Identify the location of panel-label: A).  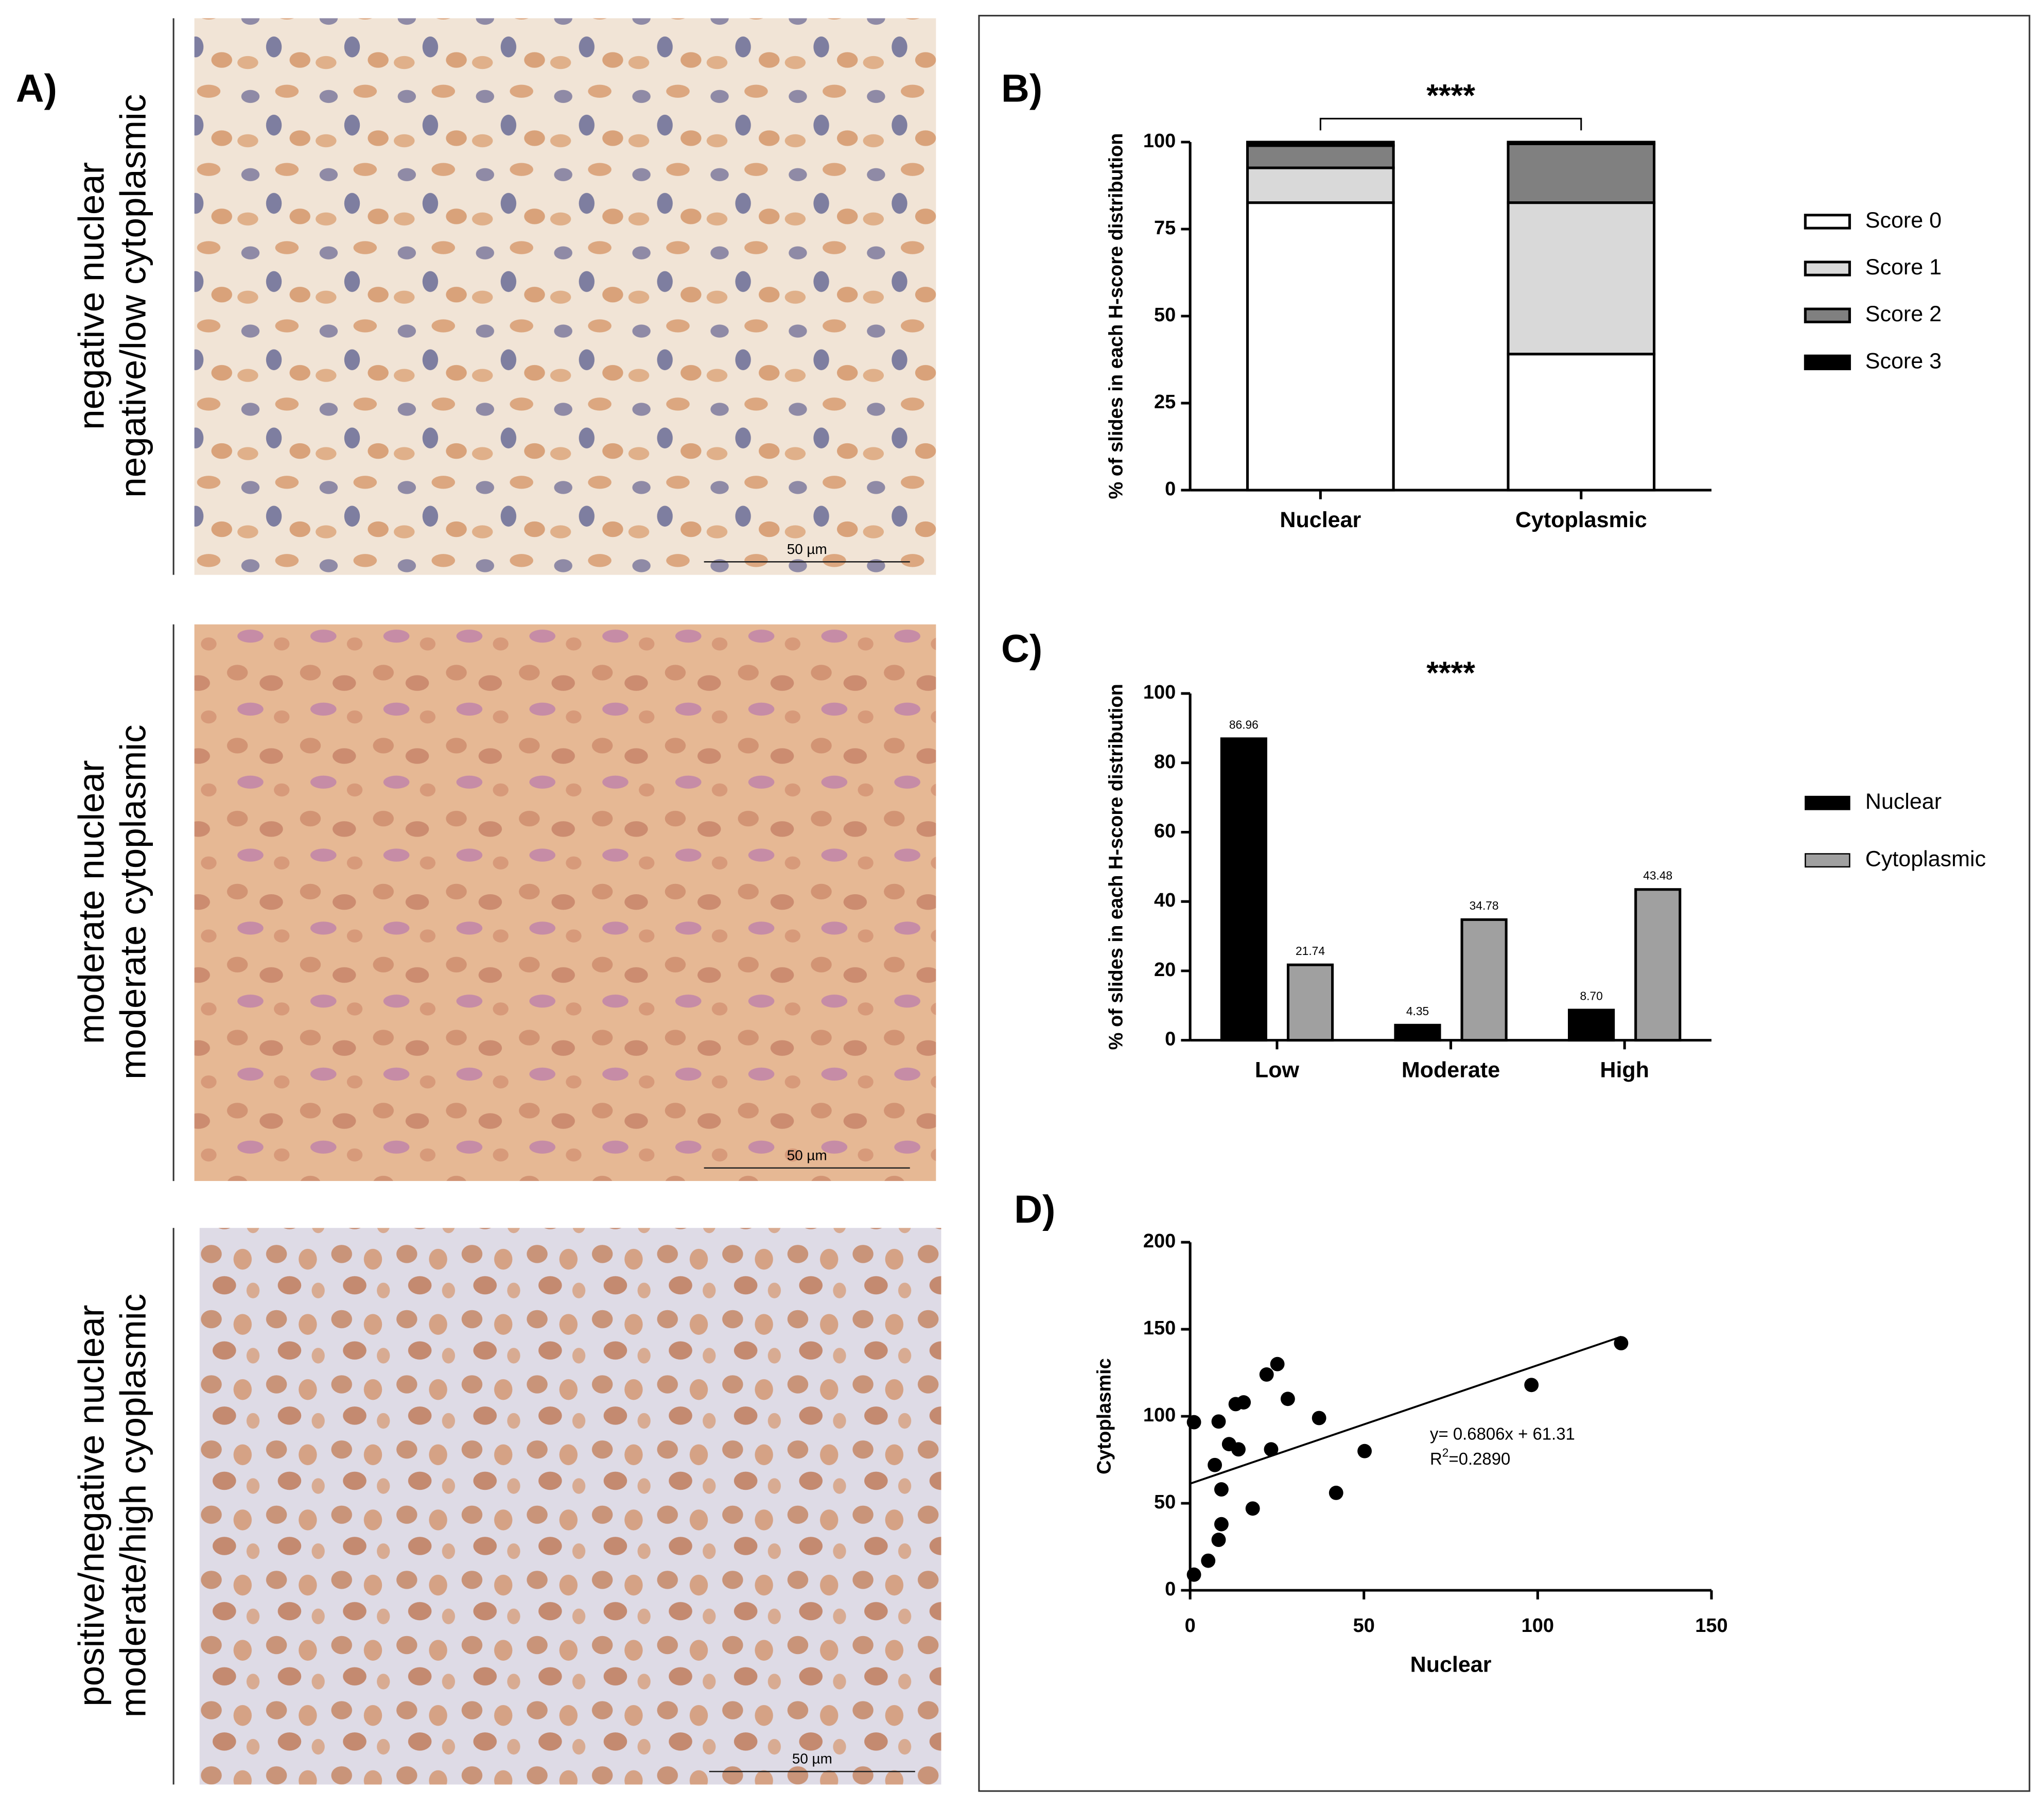
(36, 88).